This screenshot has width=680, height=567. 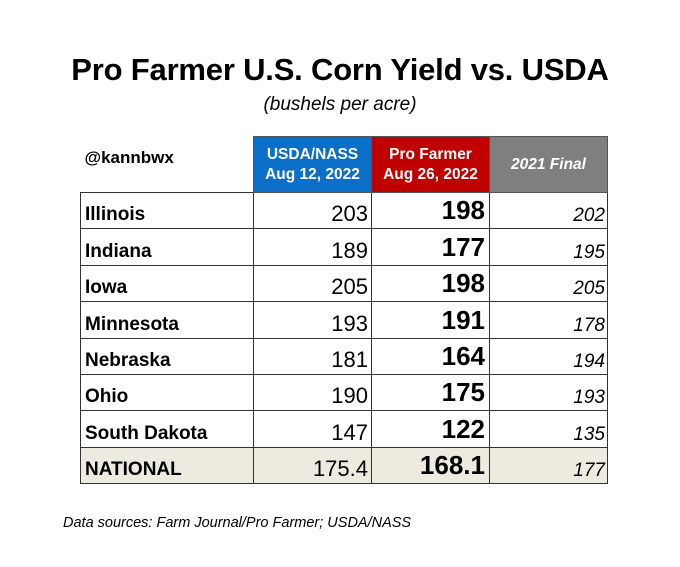 I want to click on table-row: Illinois 203 198 202, so click(x=344, y=210).